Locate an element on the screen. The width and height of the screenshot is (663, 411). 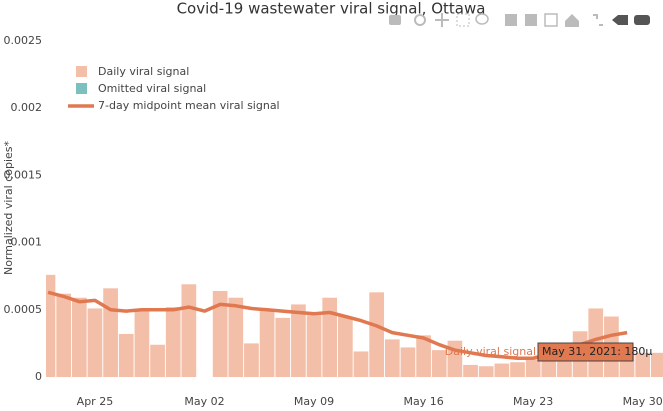
y-tick-label: 0.001 is located at coordinates (27, 242).